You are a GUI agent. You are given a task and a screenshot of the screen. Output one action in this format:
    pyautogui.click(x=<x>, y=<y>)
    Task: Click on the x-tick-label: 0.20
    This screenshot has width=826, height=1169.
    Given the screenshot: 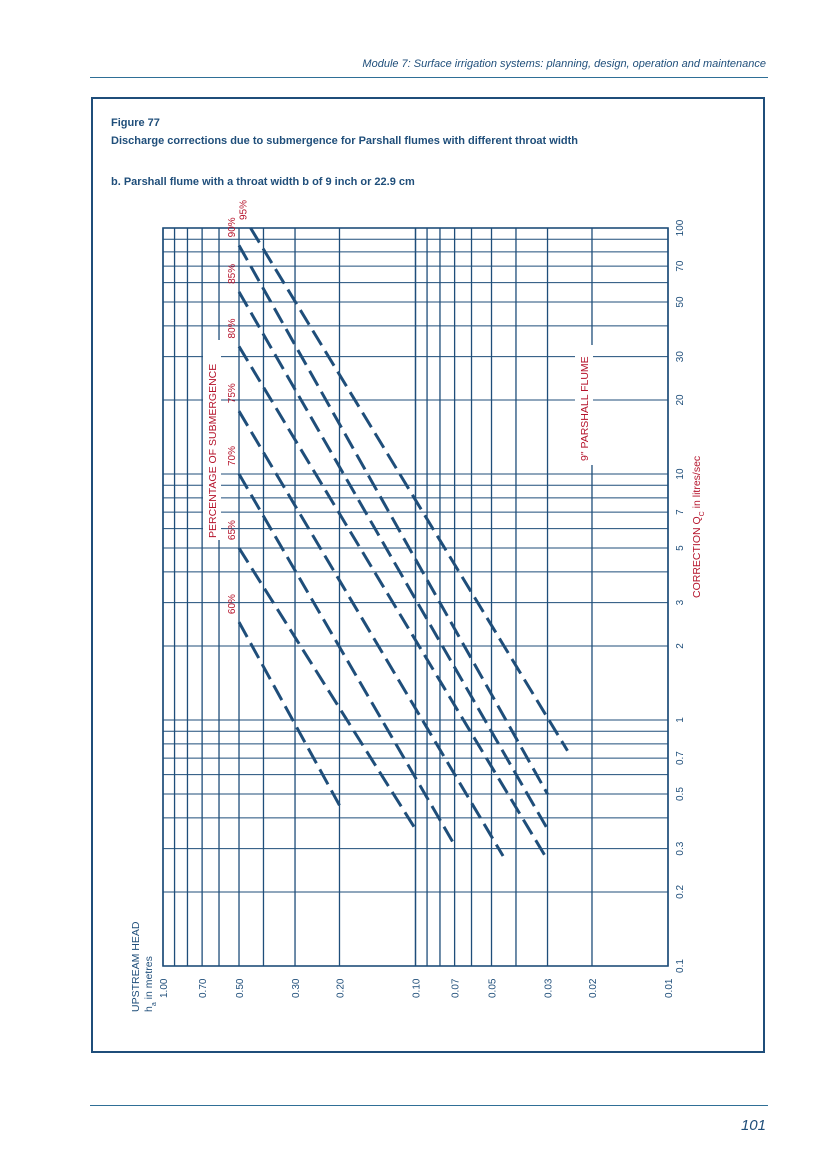 What is the action you would take?
    pyautogui.click(x=340, y=988)
    